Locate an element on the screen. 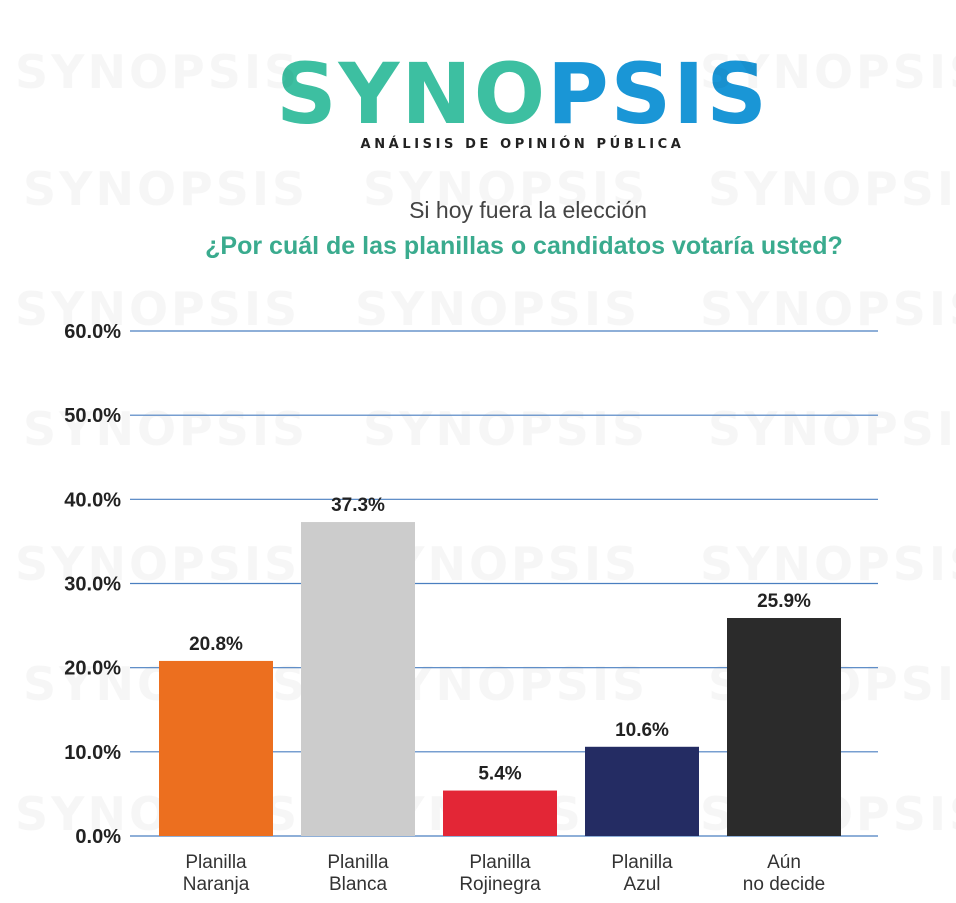 This screenshot has height=903, width=956. y-tick-label: 50.0% is located at coordinates (92, 416).